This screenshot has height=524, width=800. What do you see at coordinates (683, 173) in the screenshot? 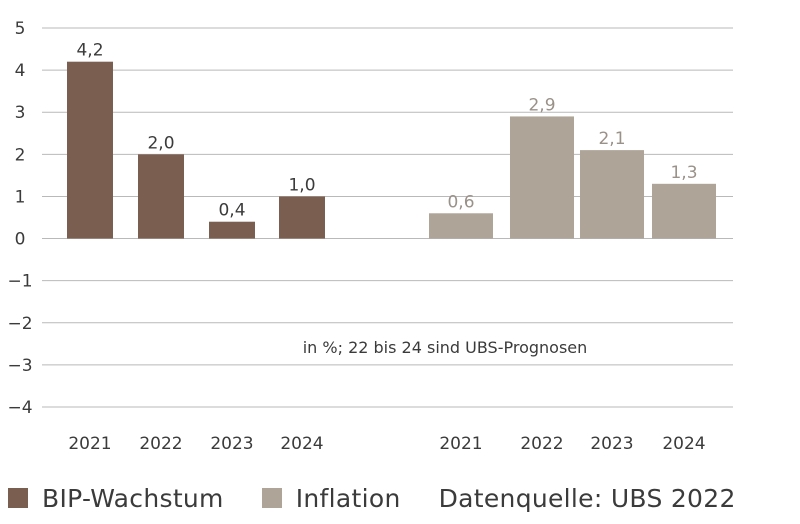
I see `data-label: 1,3` at bounding box center [683, 173].